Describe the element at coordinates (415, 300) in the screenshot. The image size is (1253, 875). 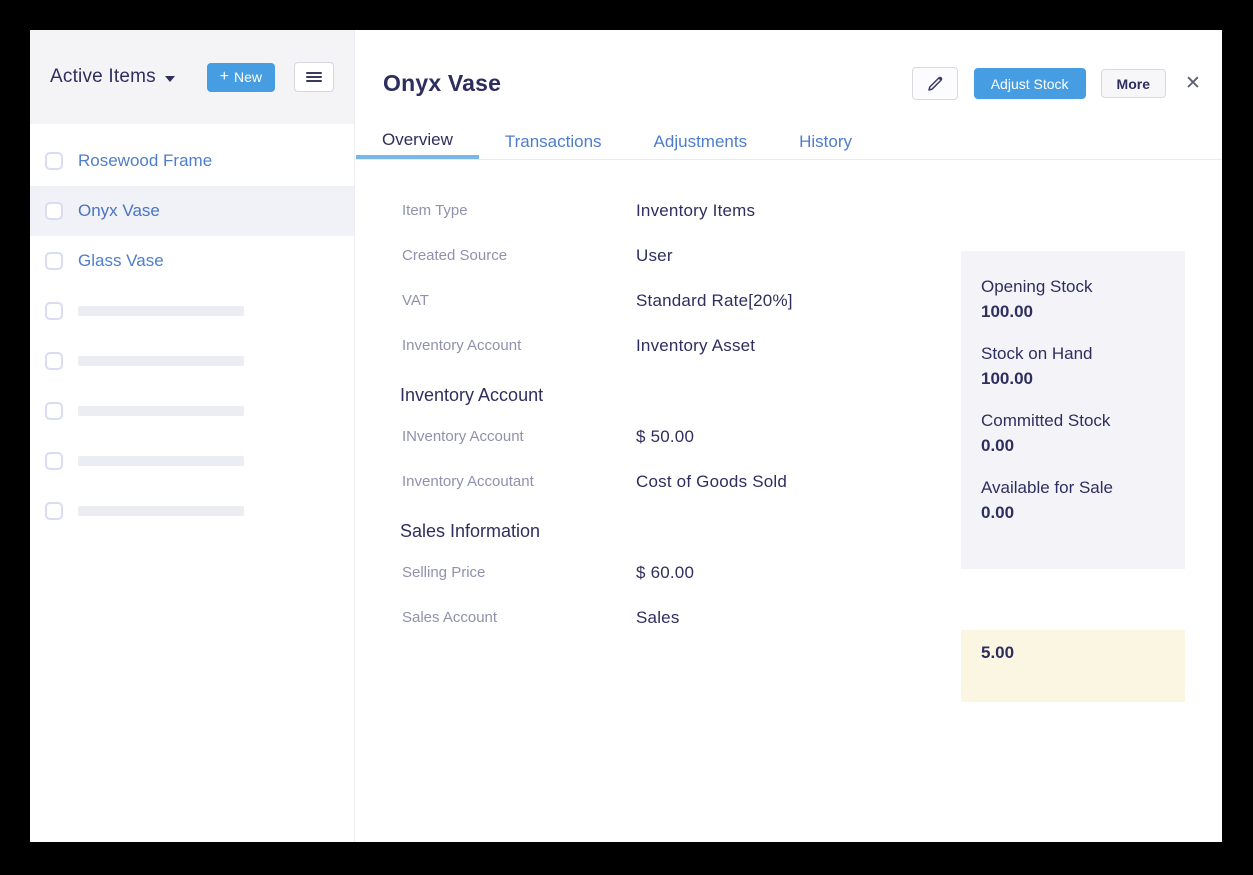
I see `field-label: VAT` at that location.